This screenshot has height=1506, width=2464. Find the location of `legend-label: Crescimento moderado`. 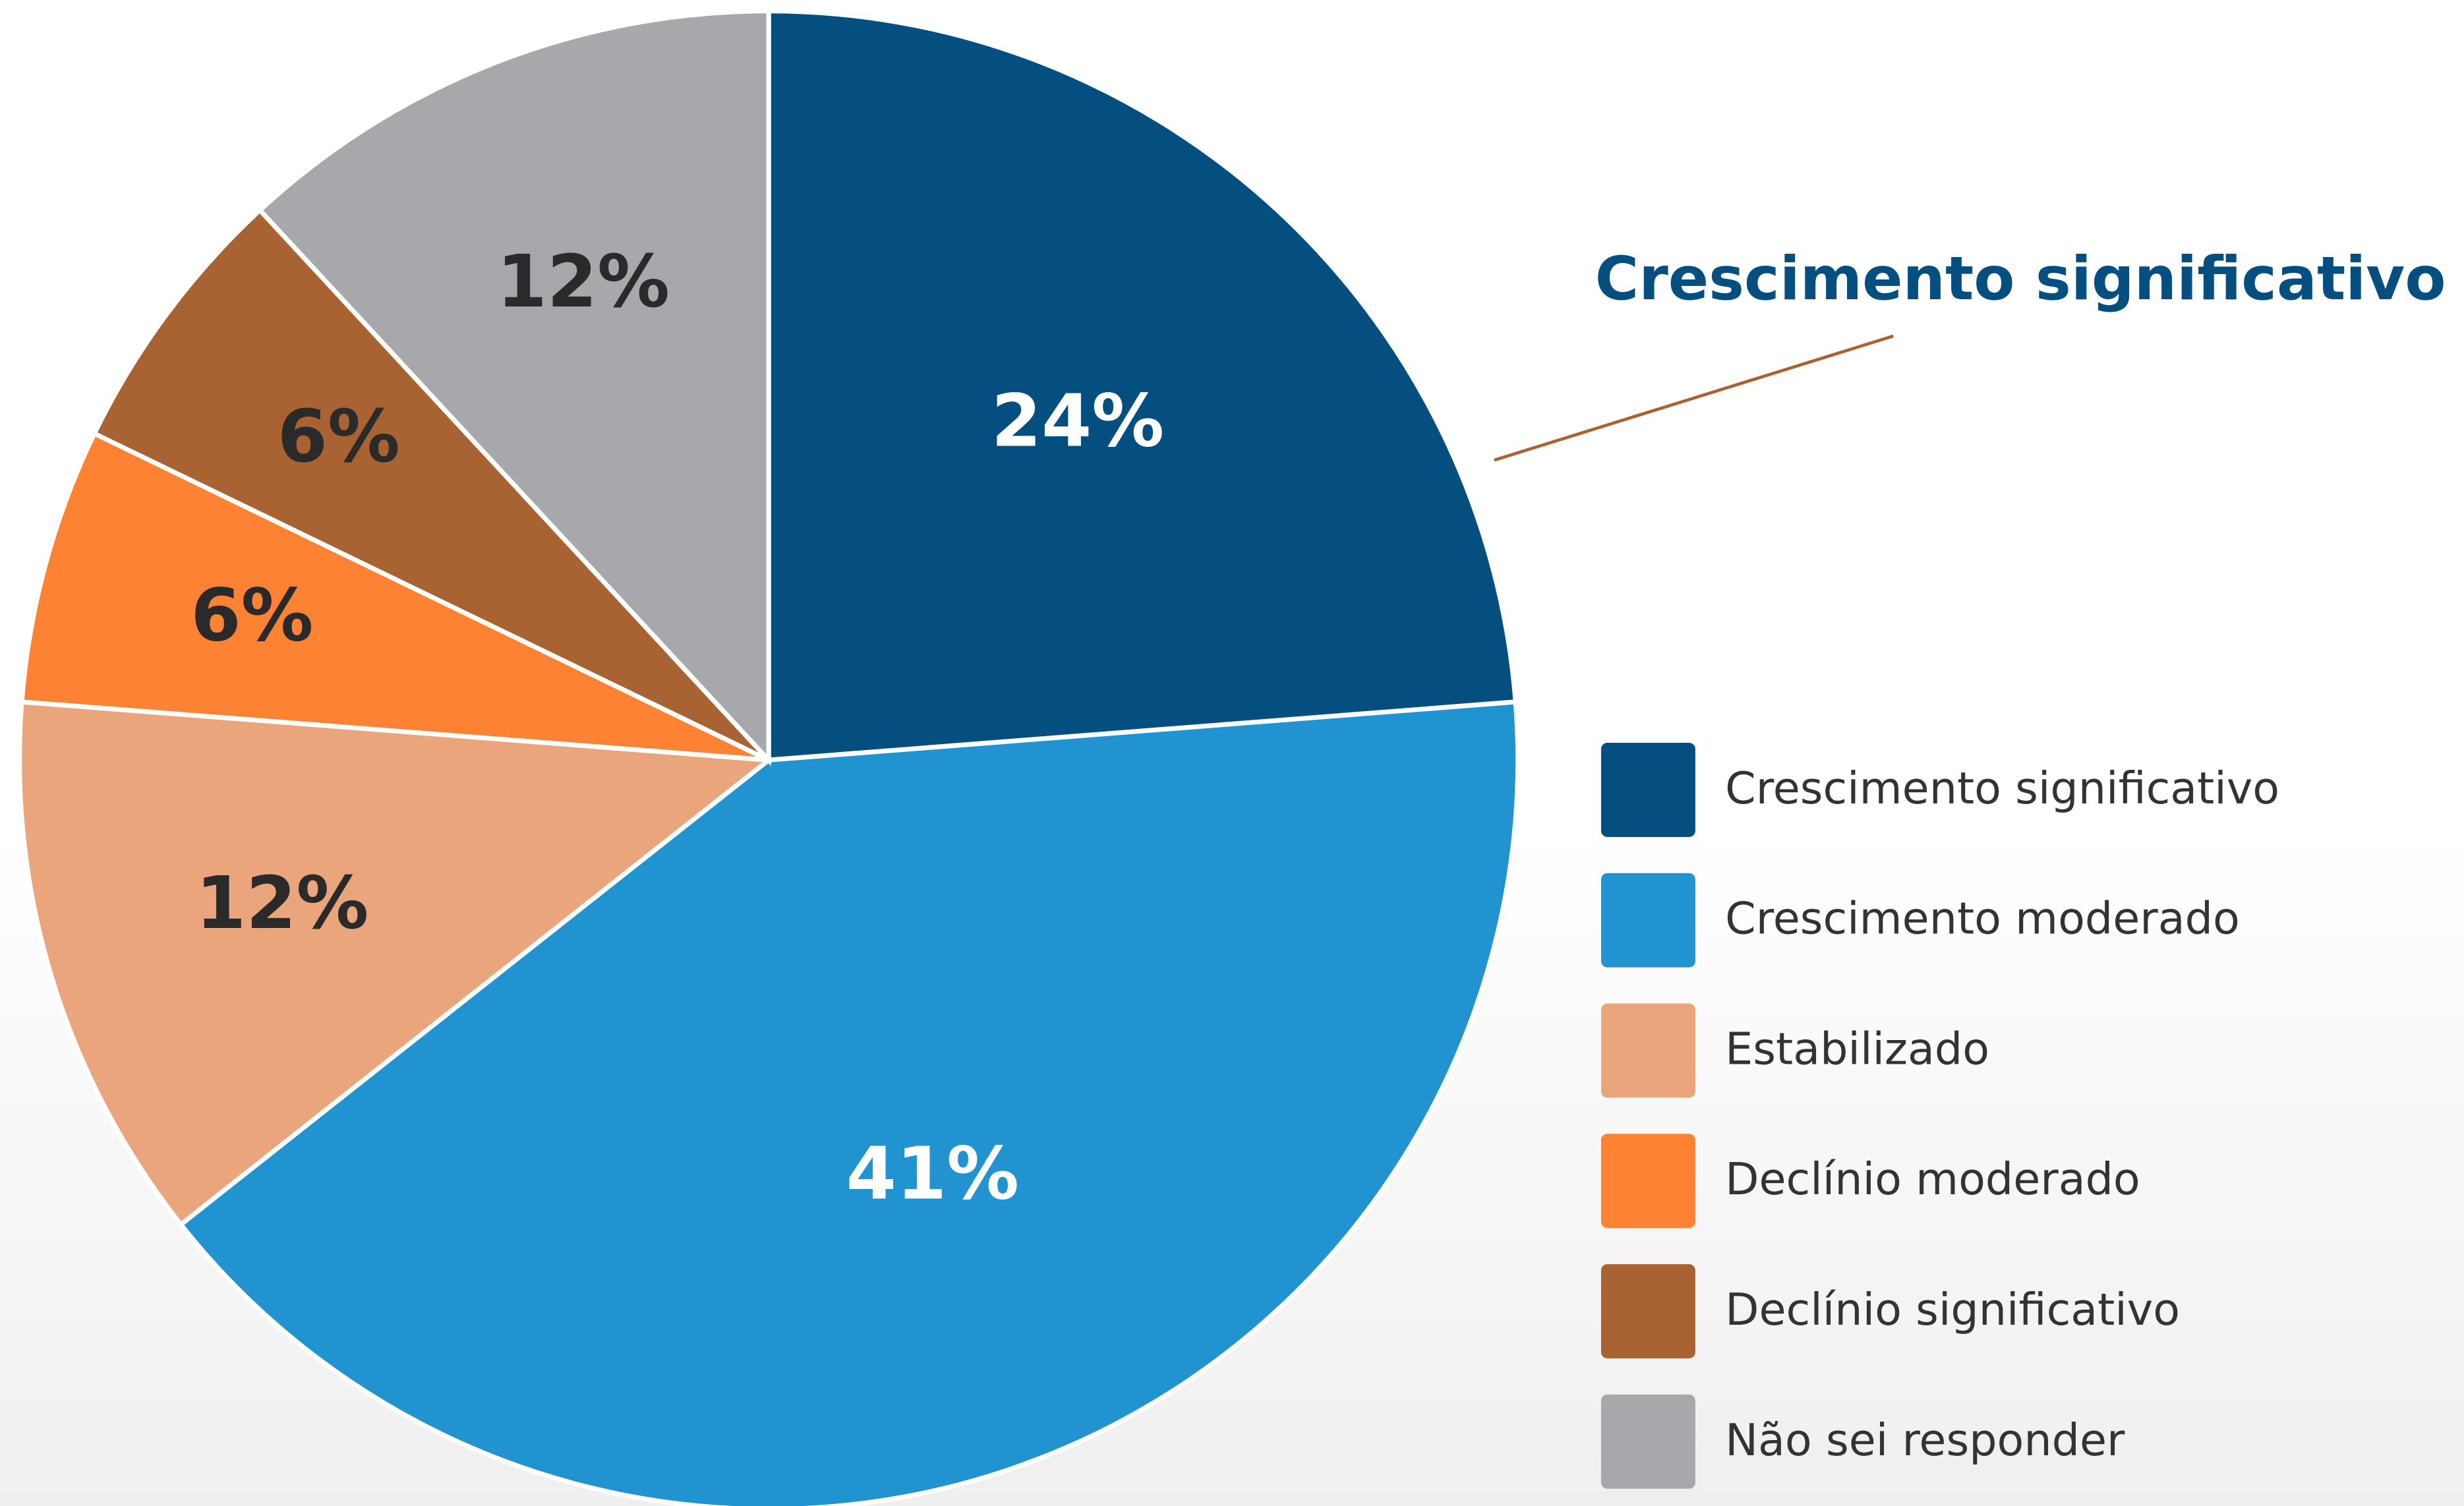

legend-label: Crescimento moderado is located at coordinates (1982, 918).